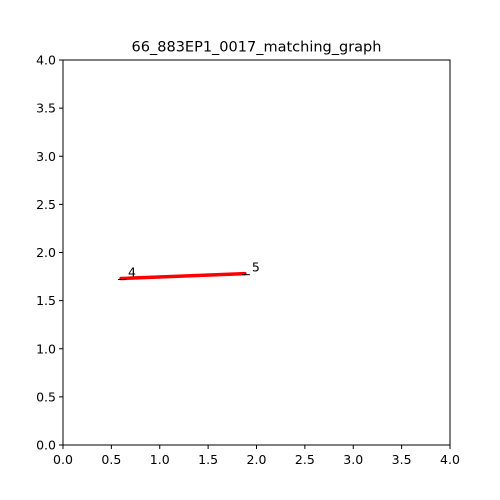 This screenshot has width=500, height=500. Describe the element at coordinates (46, 348) in the screenshot. I see `y-tick-label: 1.0` at that location.